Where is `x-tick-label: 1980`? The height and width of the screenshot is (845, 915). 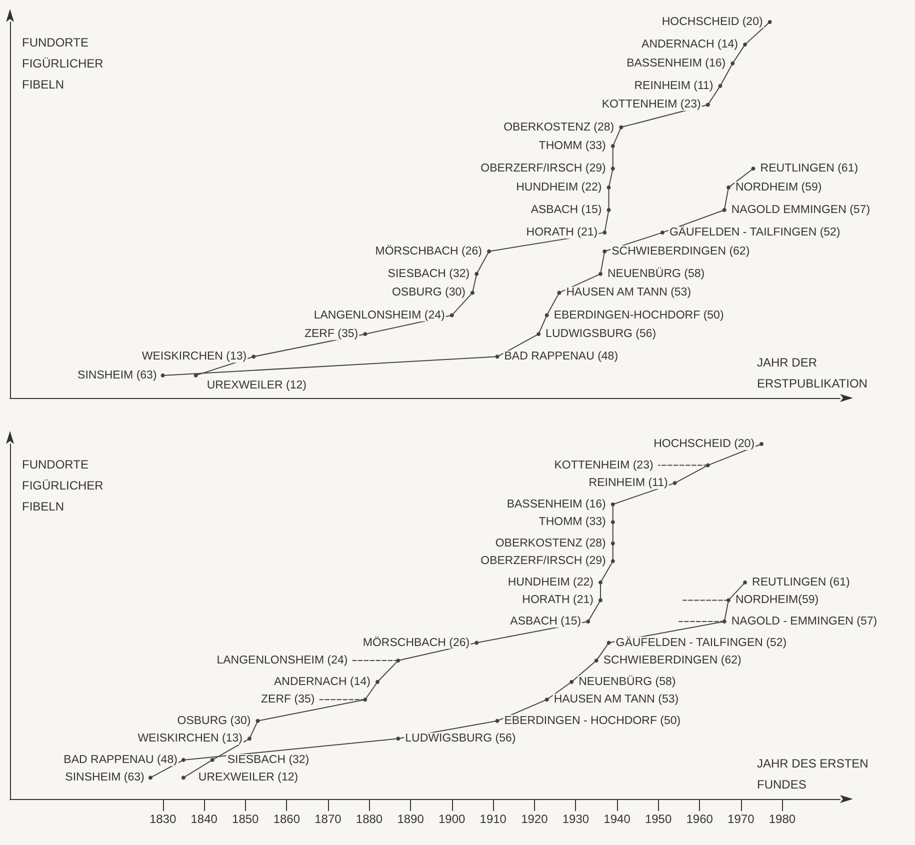
x-tick-label: 1980 is located at coordinates (782, 819).